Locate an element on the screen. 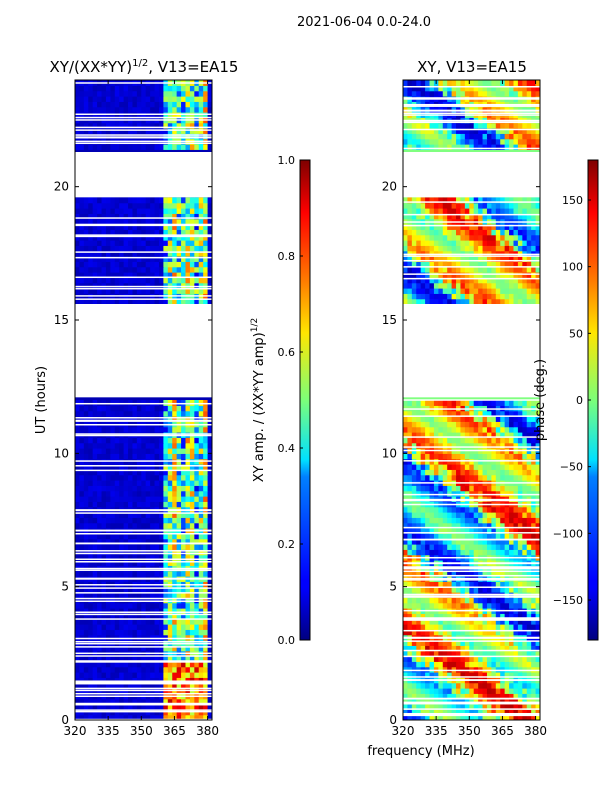 This screenshot has height=800, width=600. colorbar-tick-label: 0.8 is located at coordinates (287, 256).